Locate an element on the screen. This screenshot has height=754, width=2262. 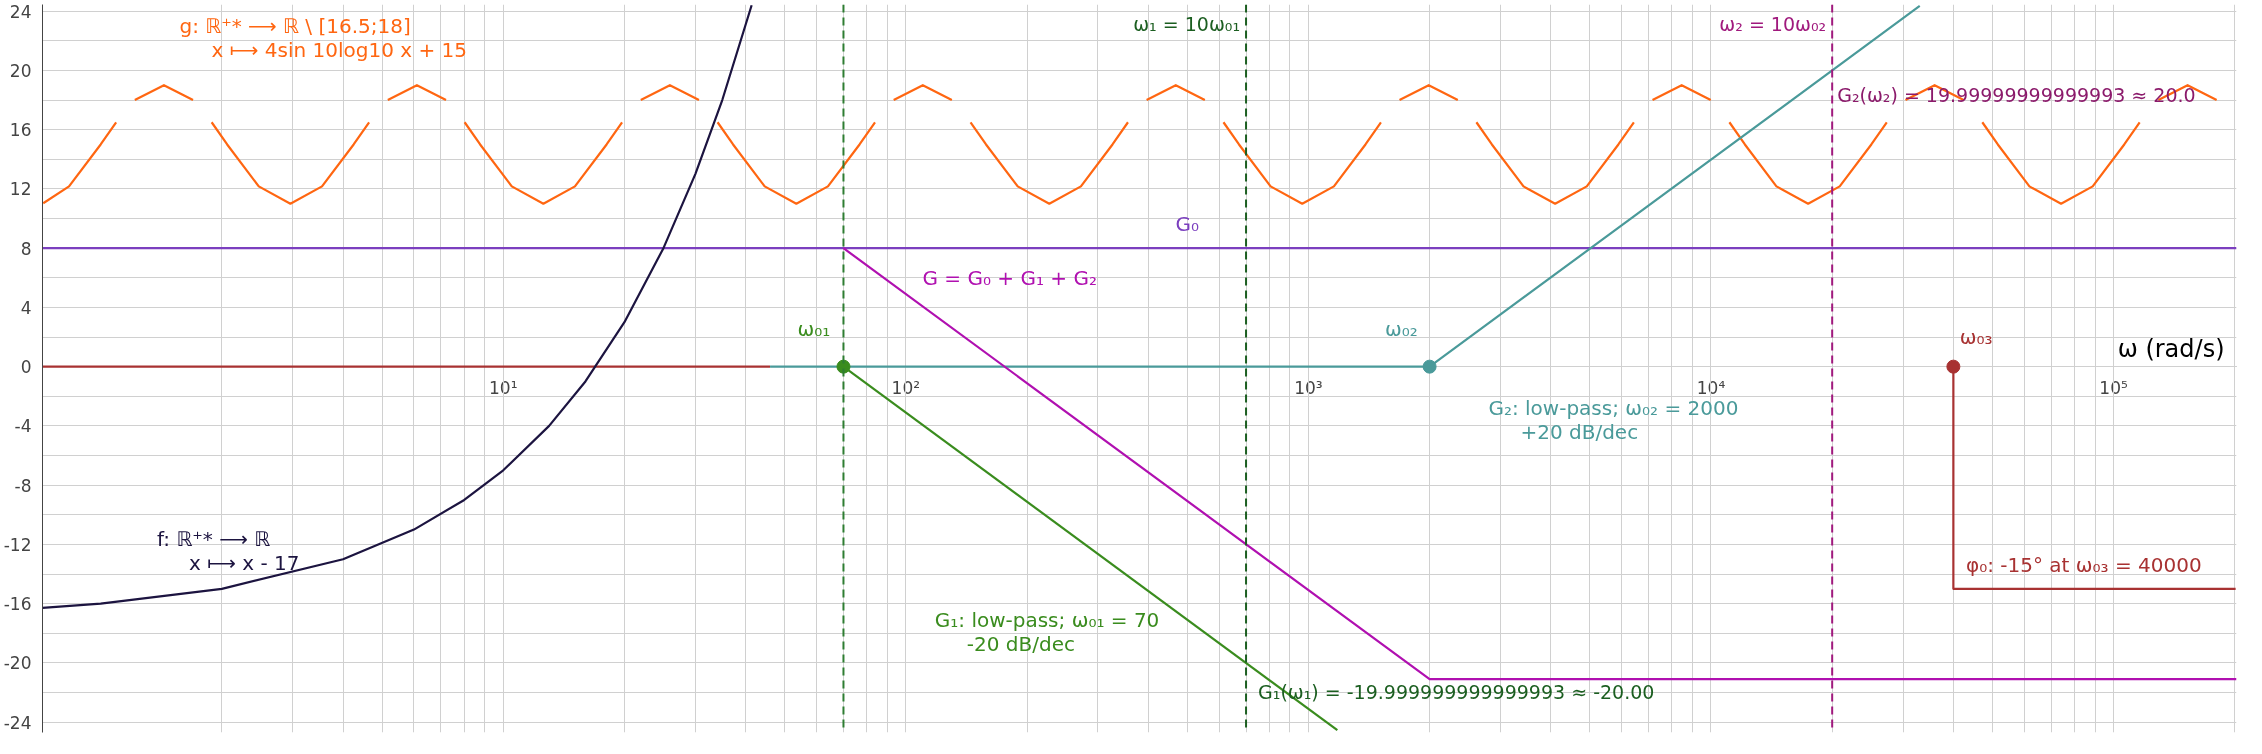
series-label: g: ℝ⁺* ⟶ ℝ \ [16.5;18] x ⟼ 4sin 10log10 x + 15 is located at coordinates (323, 38).